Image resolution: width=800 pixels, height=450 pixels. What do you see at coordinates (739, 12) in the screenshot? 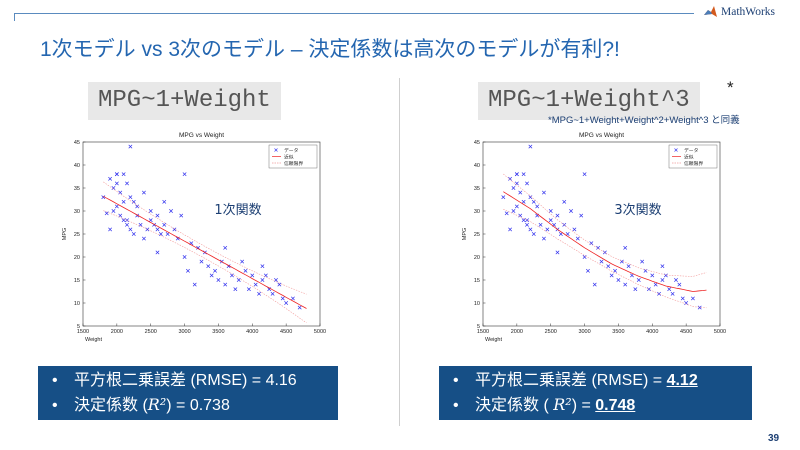
I see `mathworks-logo: MathWorks` at bounding box center [739, 12].